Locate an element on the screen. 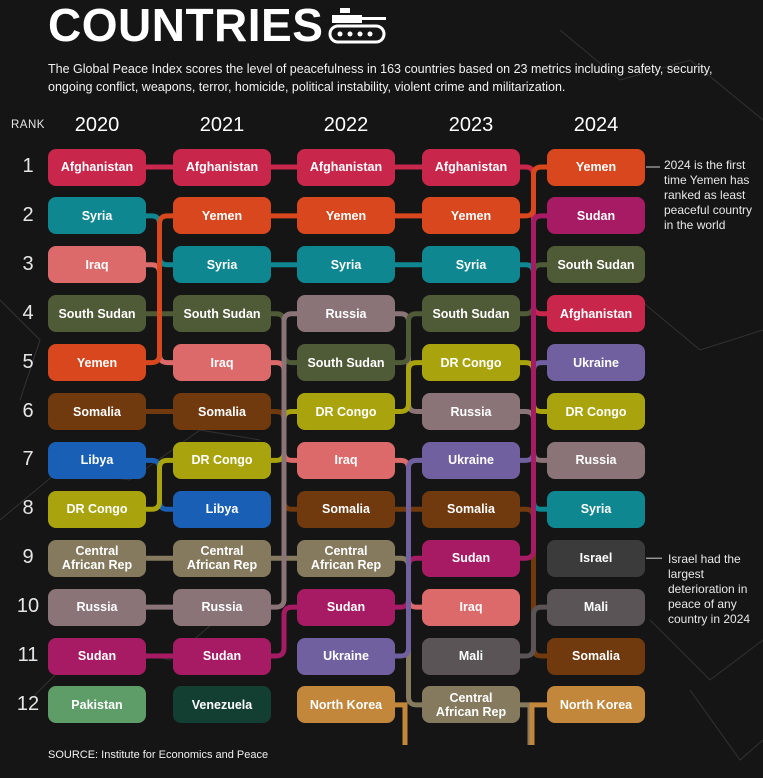 Image resolution: width=763 pixels, height=778 pixels. country-label: Israel is located at coordinates (596, 558).